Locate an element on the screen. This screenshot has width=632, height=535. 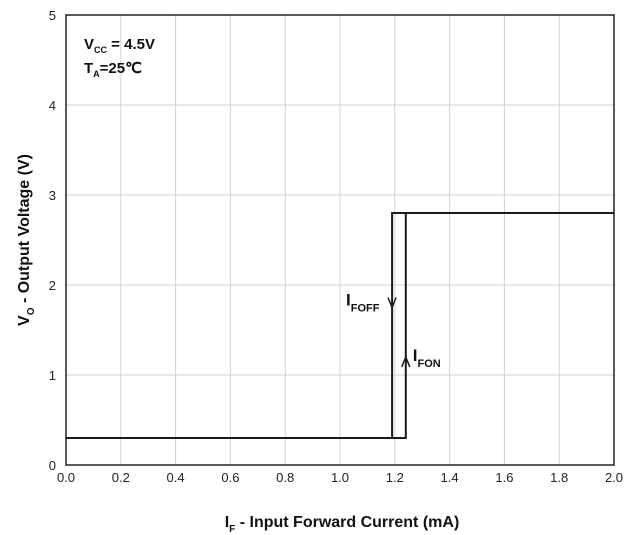
x-tick-label: 1.2 is located at coordinates (395, 477).